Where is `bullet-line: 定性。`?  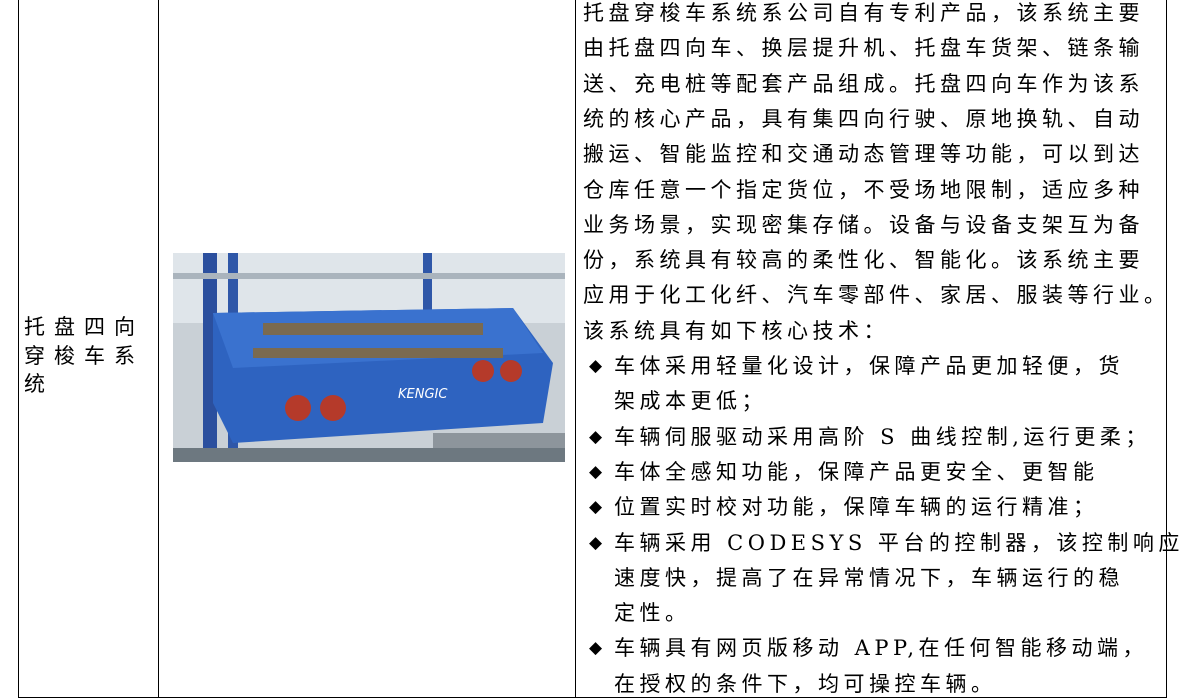
bullet-line: 定性。 is located at coordinates (652, 613).